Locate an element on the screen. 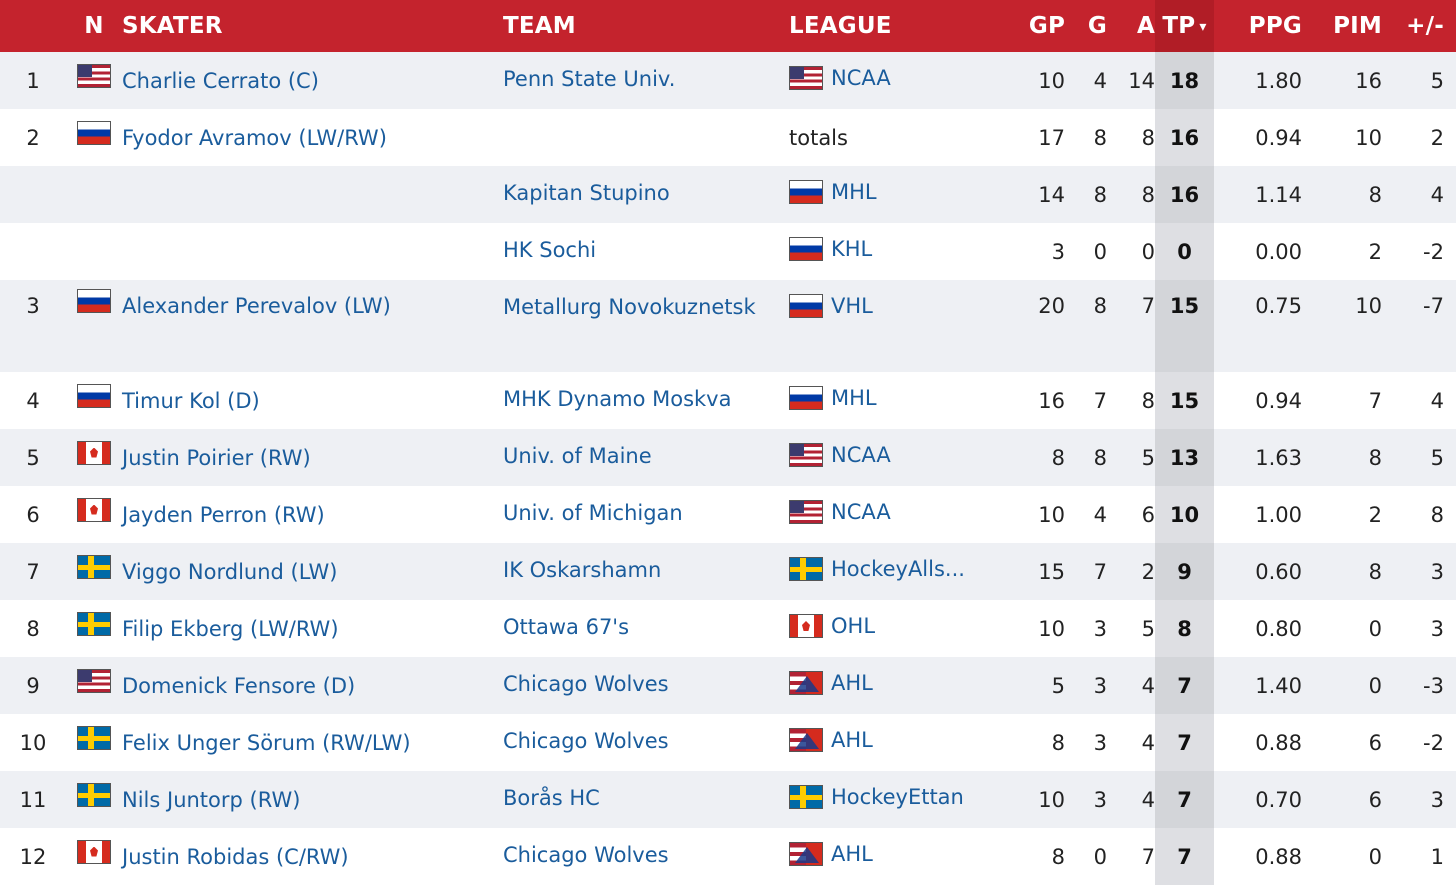 This screenshot has width=1456, height=885. total-points-cell: 7 is located at coordinates (1184, 685).